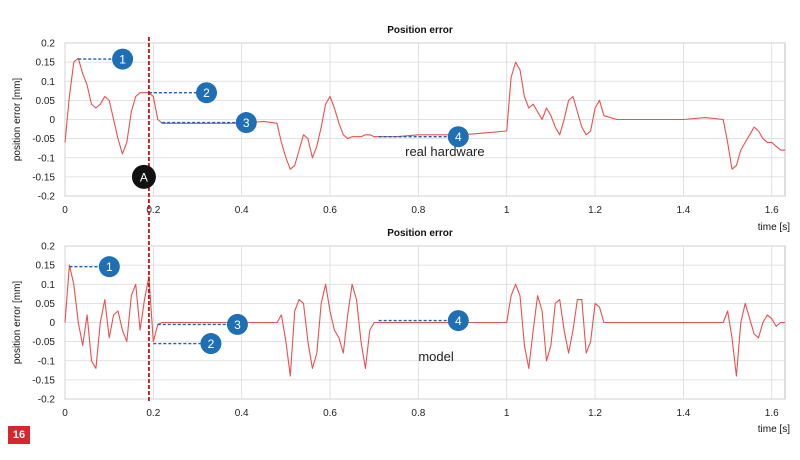 This screenshot has width=800, height=460. What do you see at coordinates (445, 151) in the screenshot?
I see `panel-annotation: real hardware` at bounding box center [445, 151].